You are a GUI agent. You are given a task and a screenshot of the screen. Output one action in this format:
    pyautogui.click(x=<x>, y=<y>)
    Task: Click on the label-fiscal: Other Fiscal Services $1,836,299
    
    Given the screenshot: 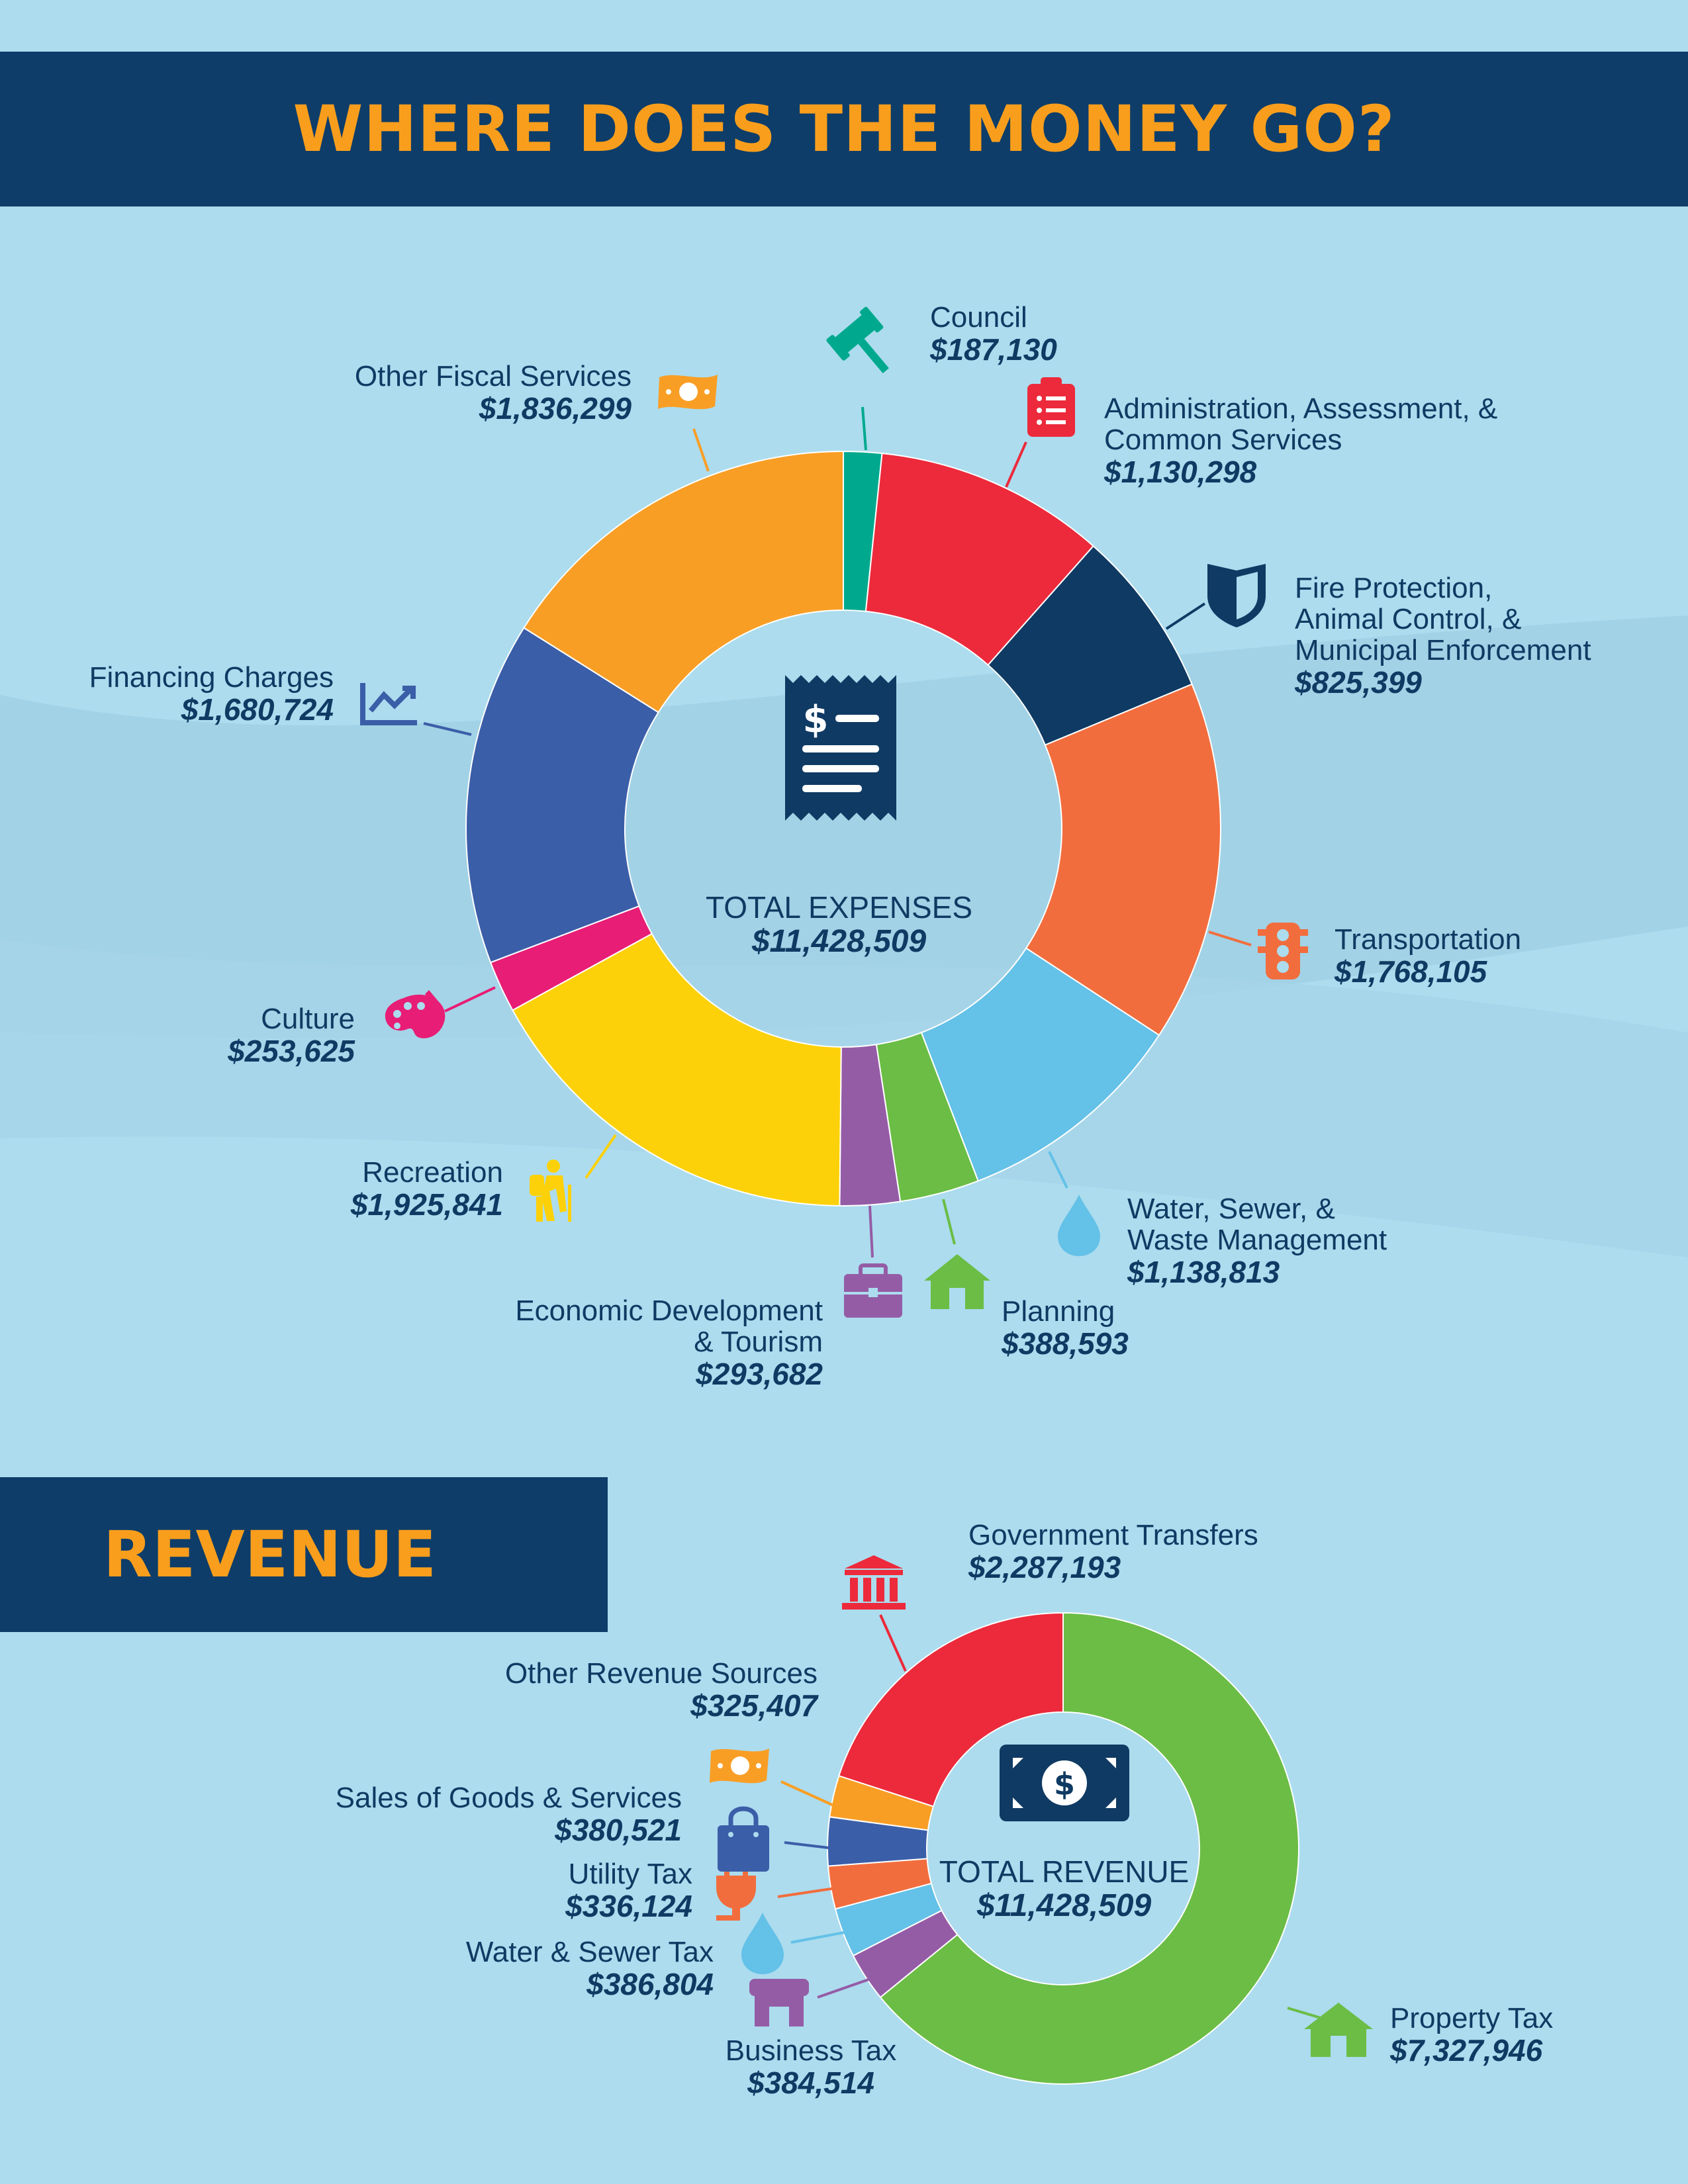 What is the action you would take?
    pyautogui.click(x=493, y=393)
    